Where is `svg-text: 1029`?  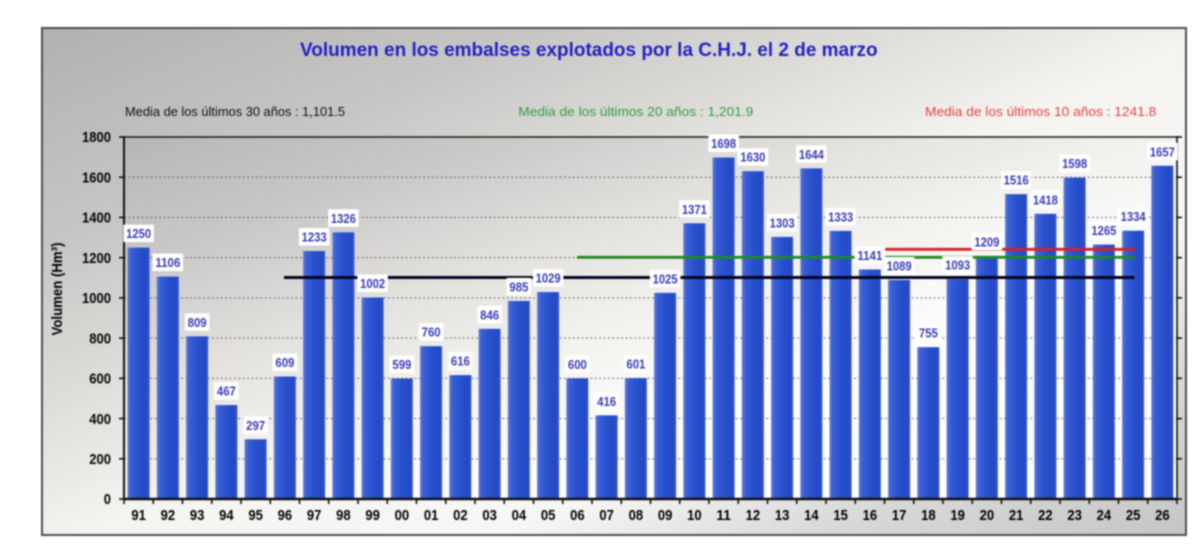 svg-text: 1029 is located at coordinates (548, 278).